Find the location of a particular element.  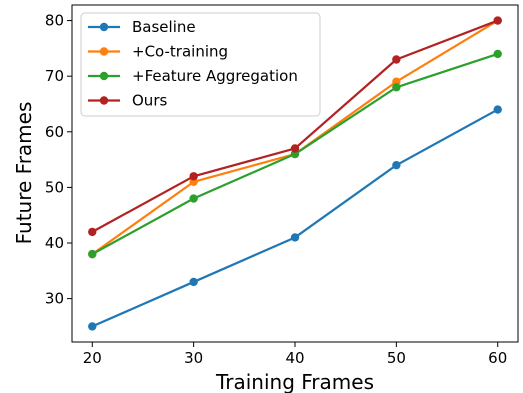

x-tick-label: 40 is located at coordinates (294, 358).